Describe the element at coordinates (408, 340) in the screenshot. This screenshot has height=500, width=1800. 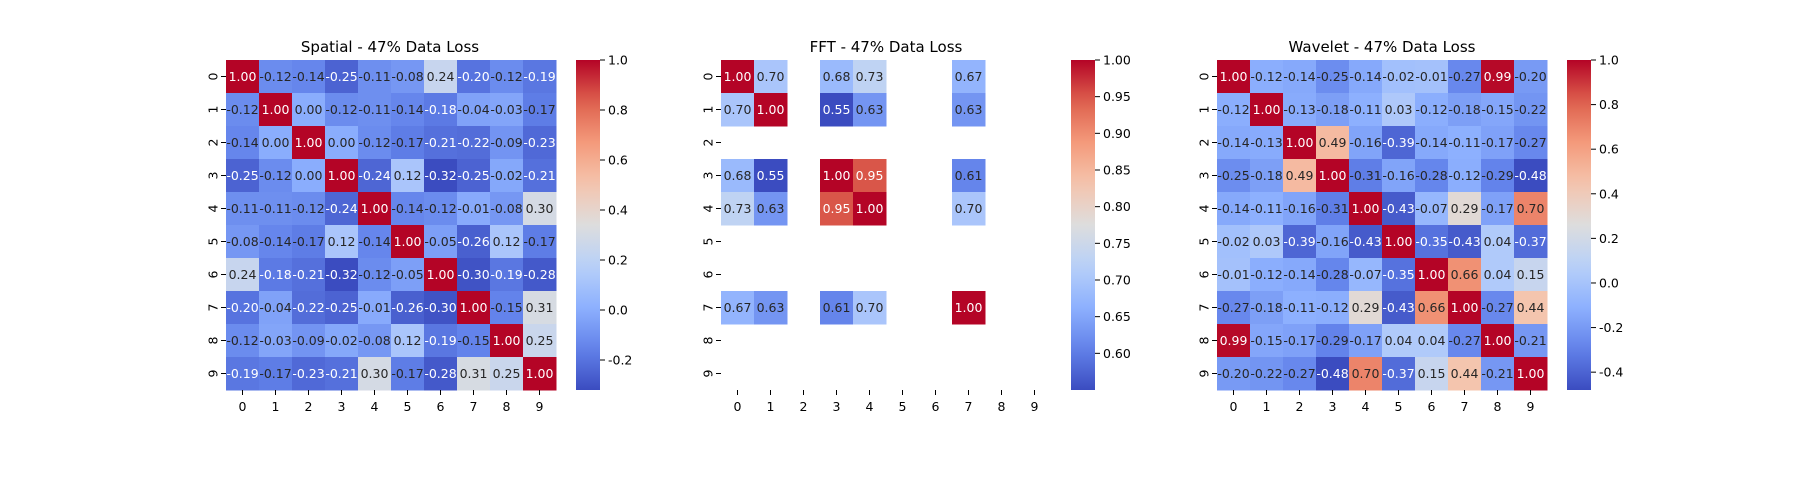
I see `heatmap-cell-label: 0.12` at that location.